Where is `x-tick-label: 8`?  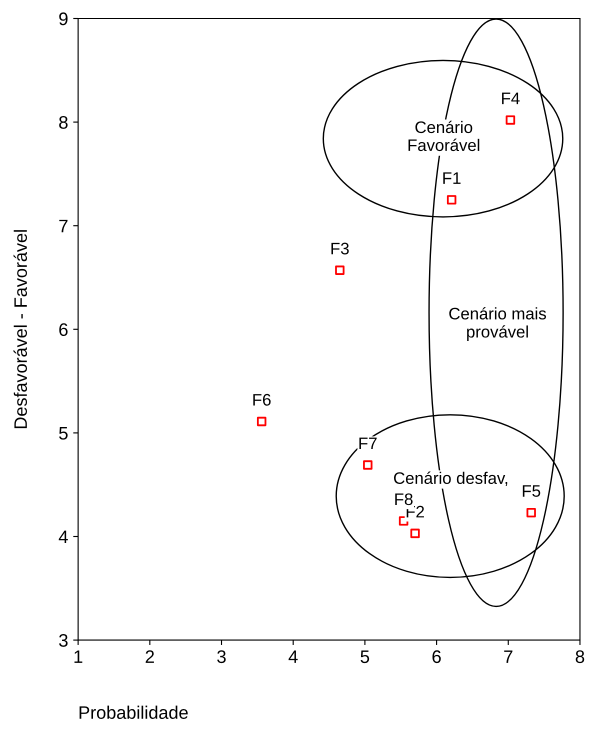 x-tick-label: 8 is located at coordinates (580, 657).